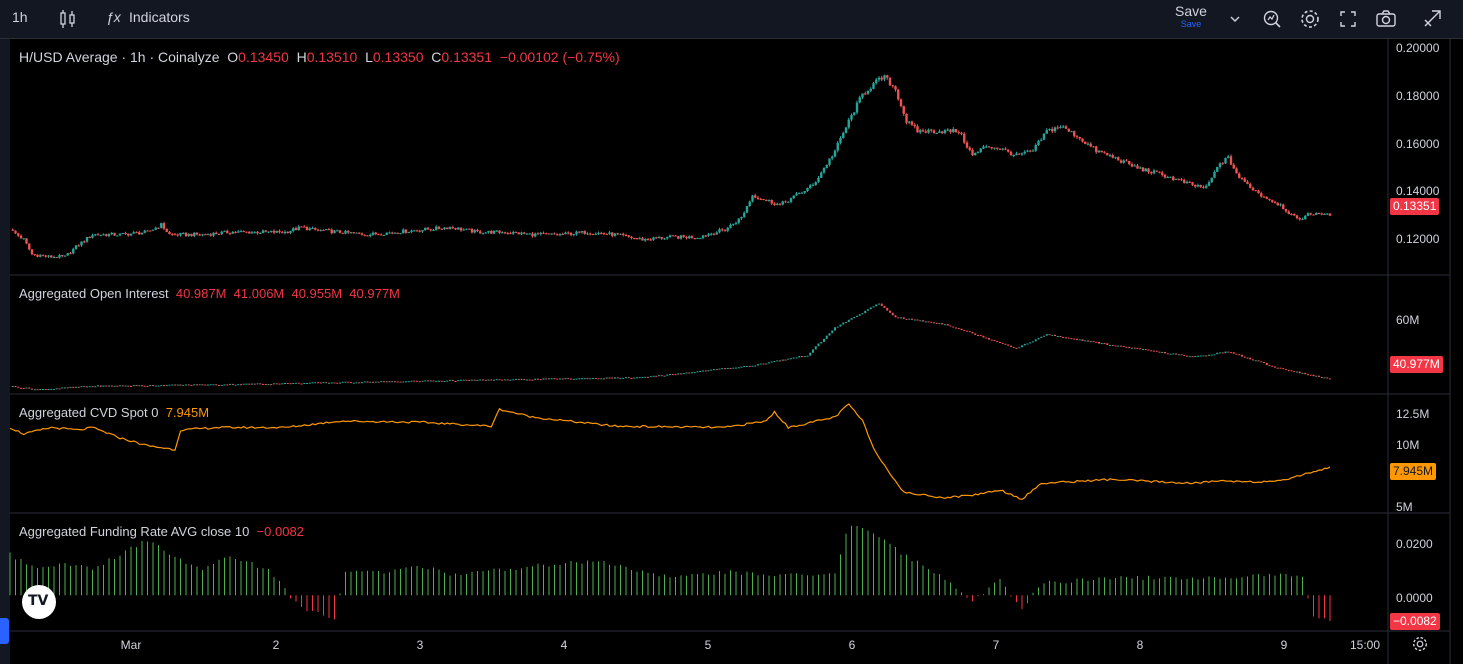 The height and width of the screenshot is (664, 1463). I want to click on oi-title: Aggregated Open Interest, so click(94, 293).